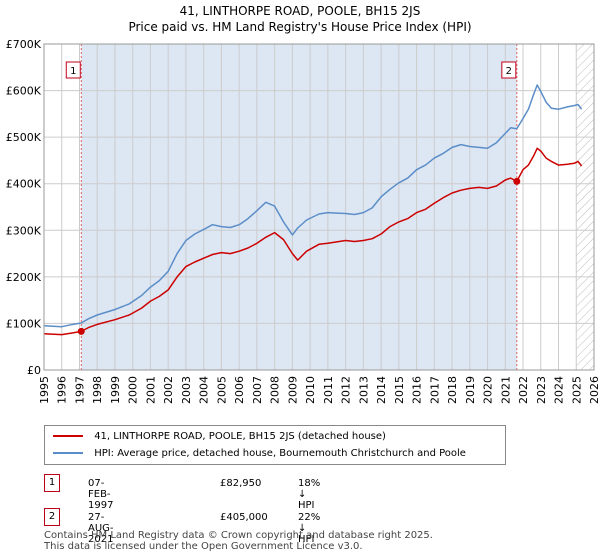 Image resolution: width=600 pixels, height=560 pixels. I want to click on sale-label-text: 1, so click(73, 71).